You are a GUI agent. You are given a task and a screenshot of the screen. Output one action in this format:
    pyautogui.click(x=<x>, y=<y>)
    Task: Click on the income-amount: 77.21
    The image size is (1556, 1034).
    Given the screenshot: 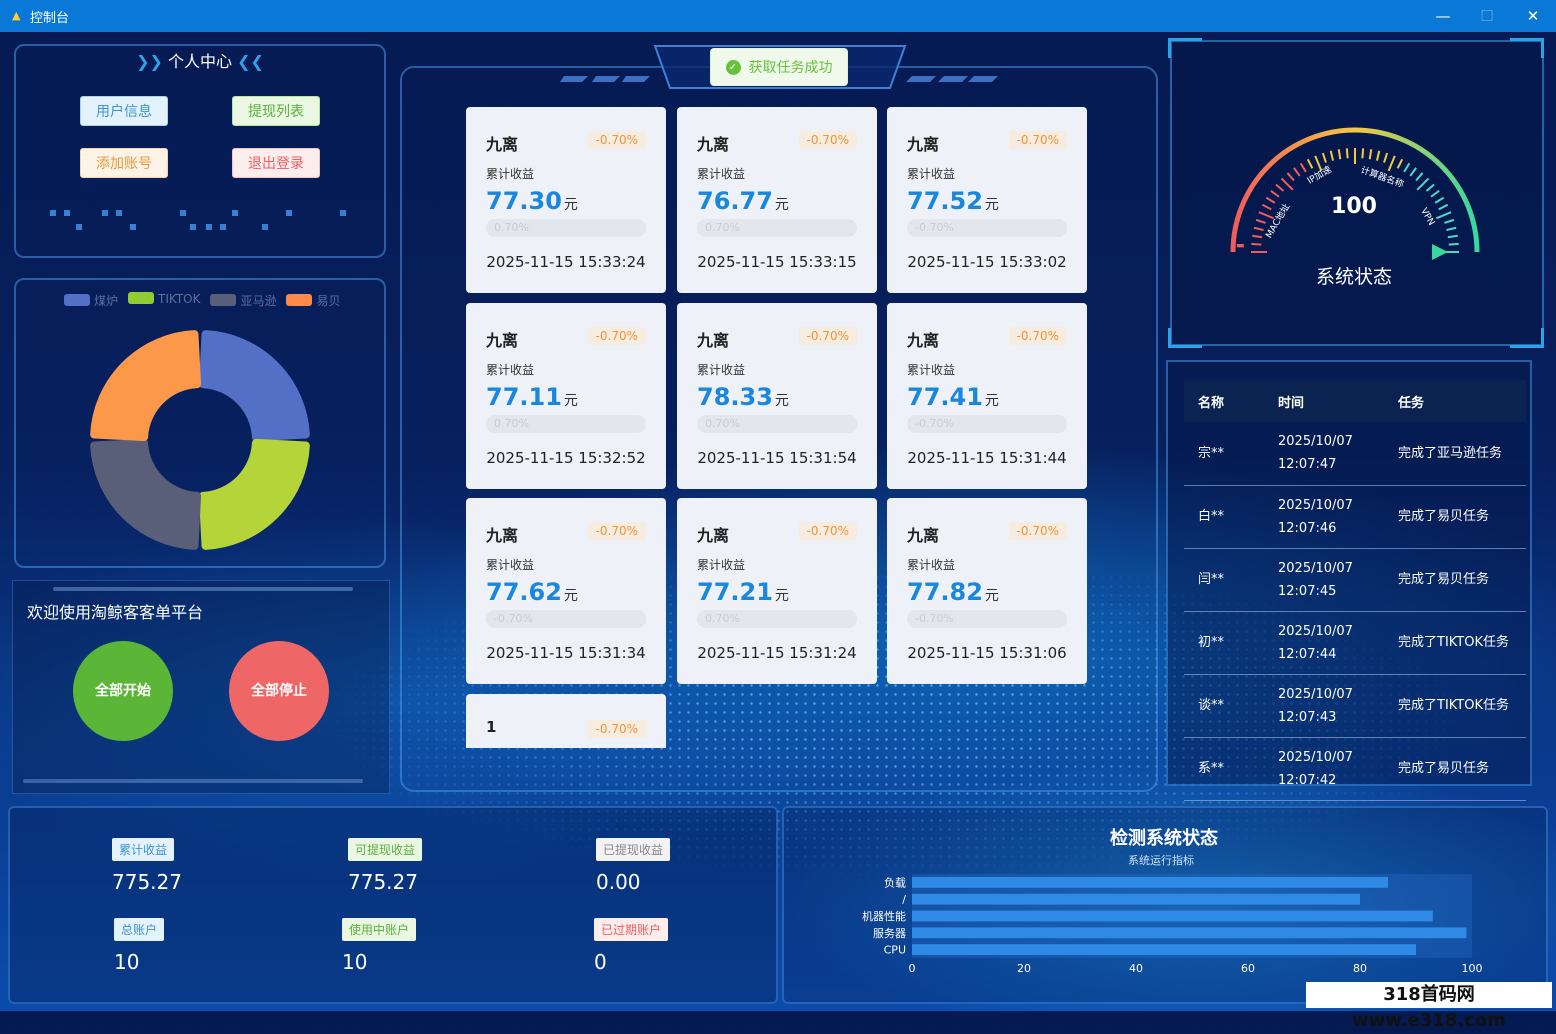 What is the action you would take?
    pyautogui.click(x=735, y=592)
    